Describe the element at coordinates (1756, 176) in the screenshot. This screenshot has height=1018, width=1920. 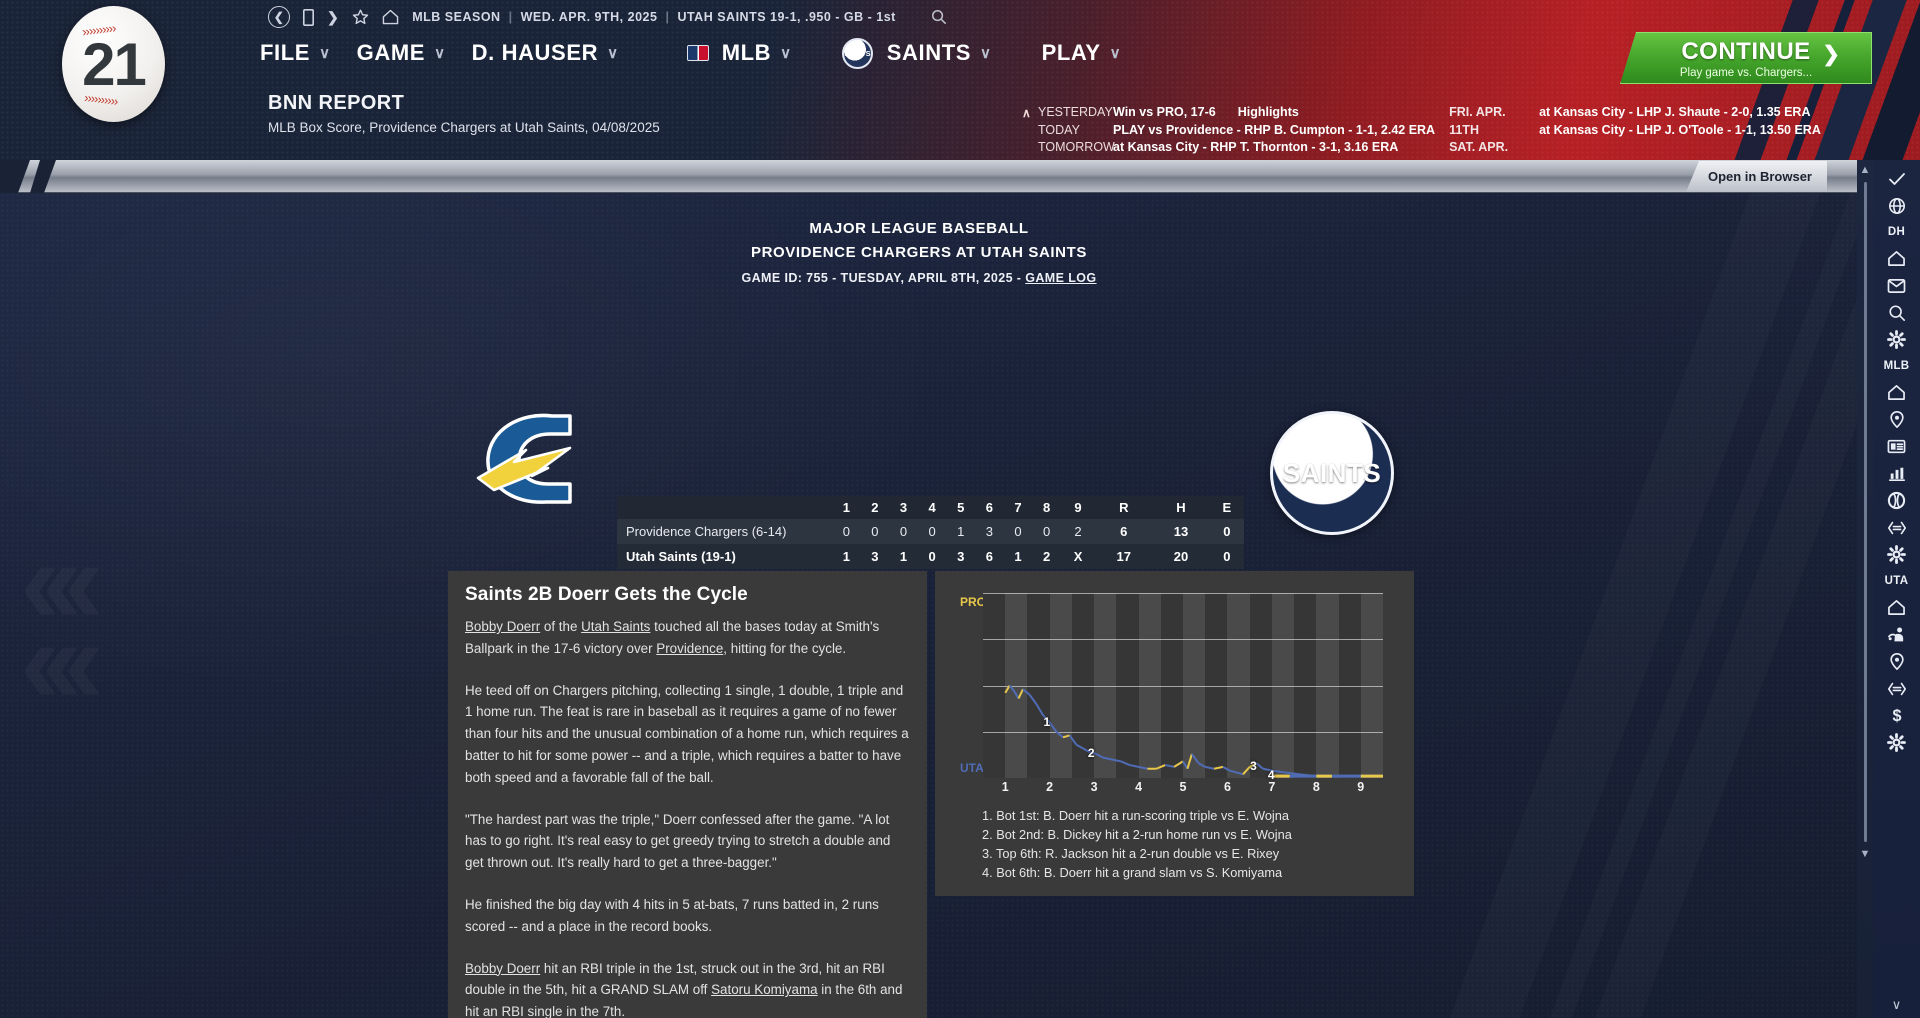
I see `open-in-browser-button: Open in Browser` at that location.